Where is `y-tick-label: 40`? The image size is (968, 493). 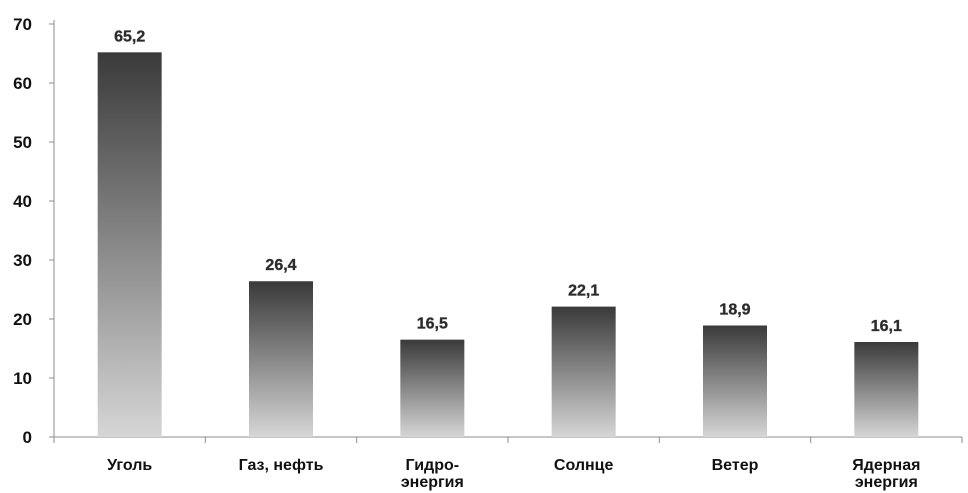
y-tick-label: 40 is located at coordinates (22, 201).